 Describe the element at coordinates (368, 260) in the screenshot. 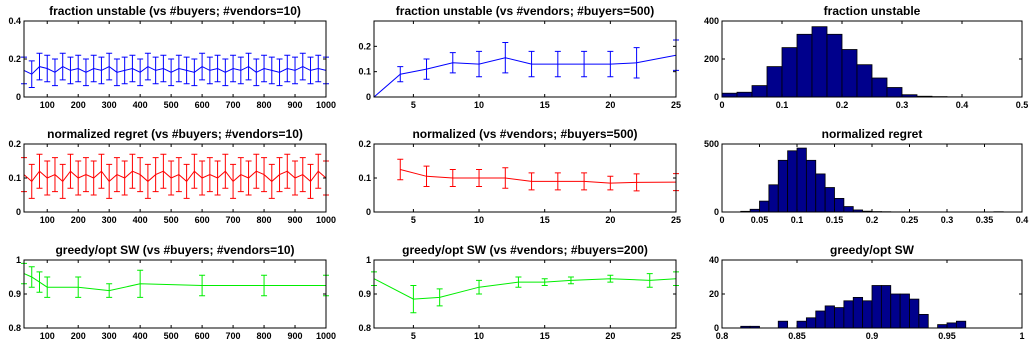

I see `y-tick-label: 1` at that location.